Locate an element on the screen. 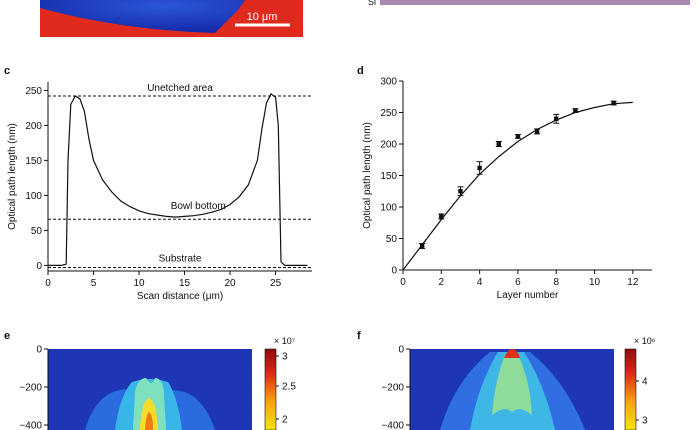 This screenshot has height=430, width=700. top-right-band is located at coordinates (535, 2).